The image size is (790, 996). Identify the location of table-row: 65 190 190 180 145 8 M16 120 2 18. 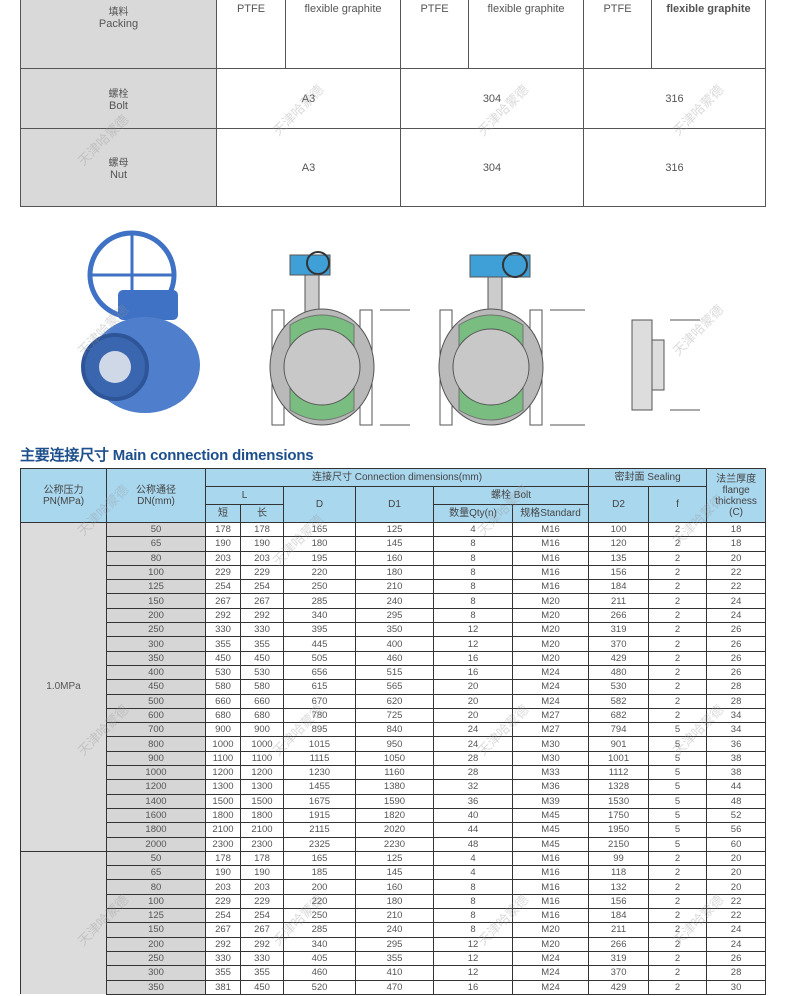
(394, 544).